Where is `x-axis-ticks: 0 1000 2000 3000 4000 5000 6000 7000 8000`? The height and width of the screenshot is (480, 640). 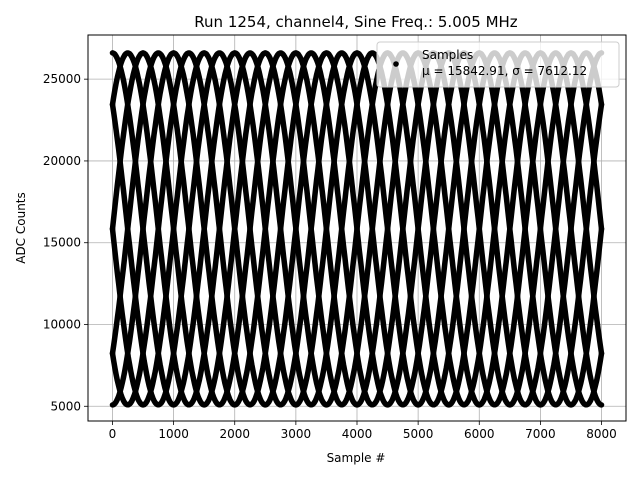
x-axis-ticks: 0 1000 2000 3000 4000 5000 6000 7000 8000 is located at coordinates (363, 431).